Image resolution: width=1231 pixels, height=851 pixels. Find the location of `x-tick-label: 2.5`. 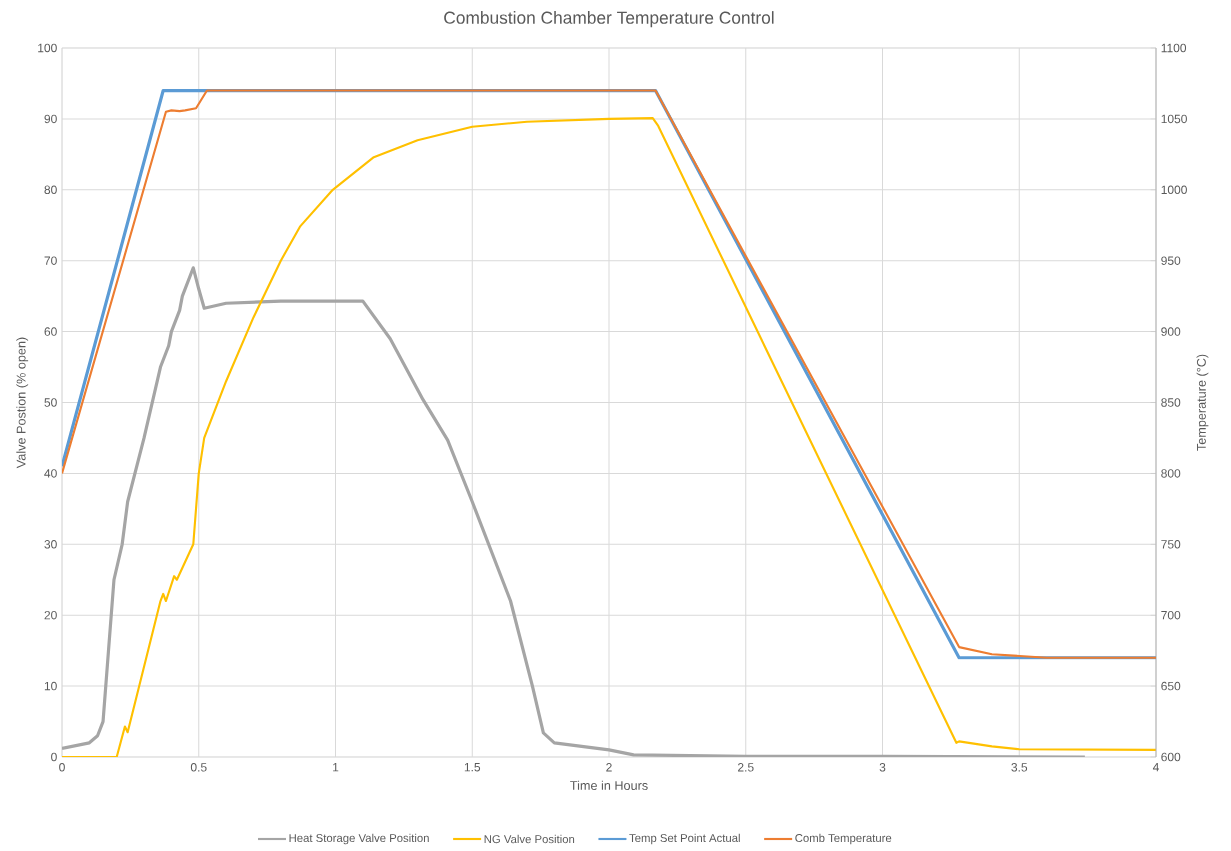

x-tick-label: 2.5 is located at coordinates (746, 767).